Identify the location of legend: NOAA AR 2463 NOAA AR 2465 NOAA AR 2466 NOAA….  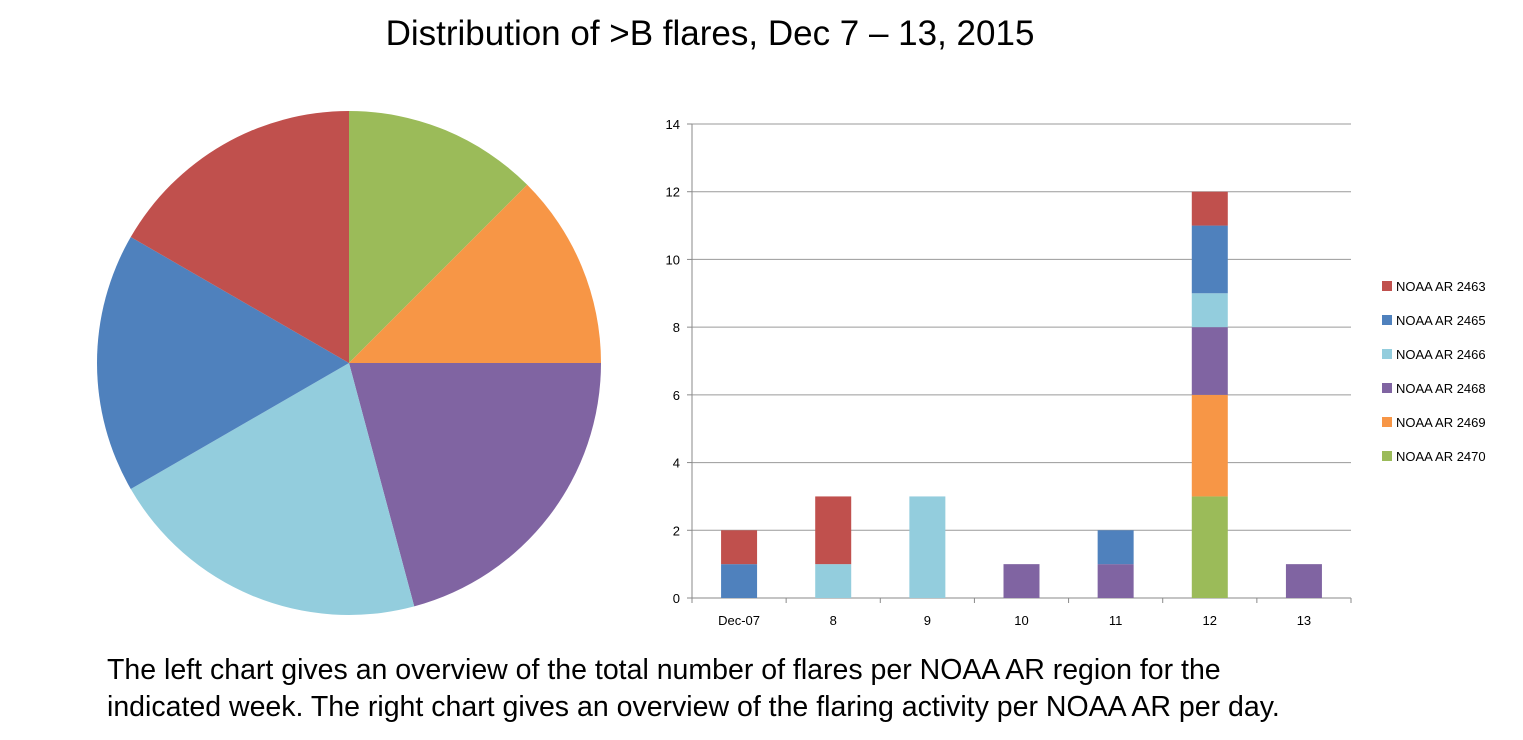
(1434, 371).